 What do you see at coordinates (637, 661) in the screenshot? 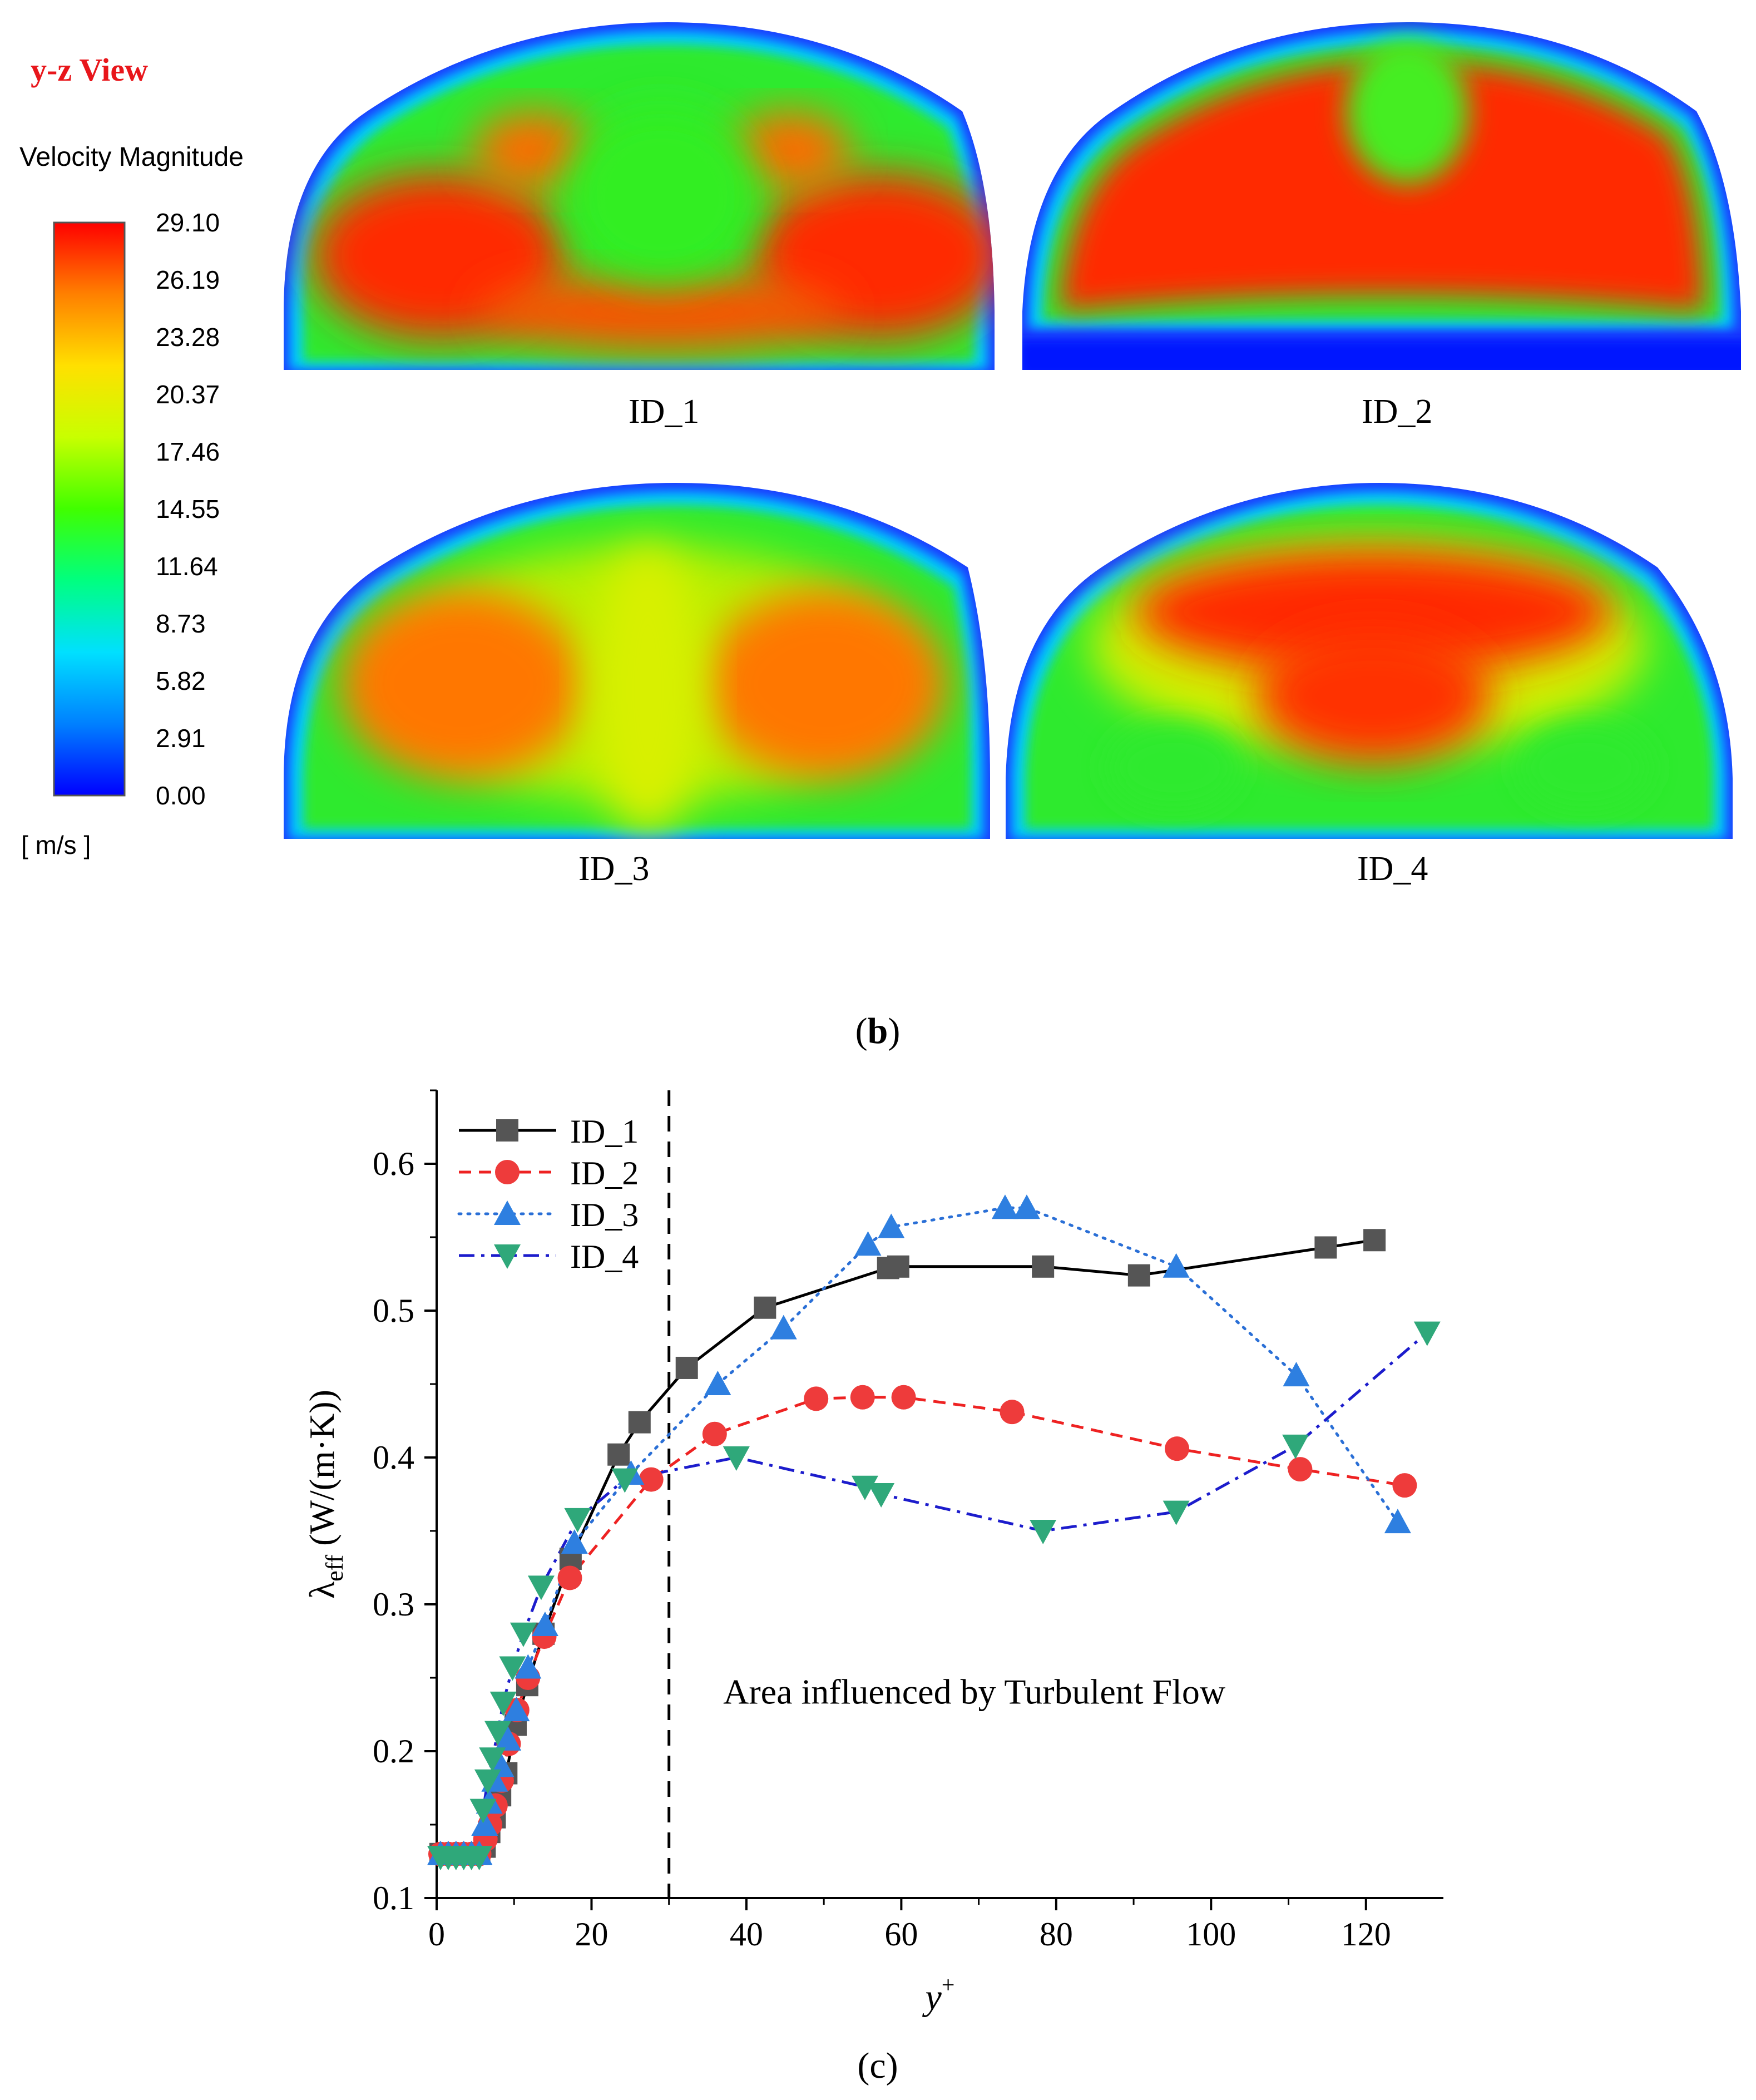
I see `contour-id3` at bounding box center [637, 661].